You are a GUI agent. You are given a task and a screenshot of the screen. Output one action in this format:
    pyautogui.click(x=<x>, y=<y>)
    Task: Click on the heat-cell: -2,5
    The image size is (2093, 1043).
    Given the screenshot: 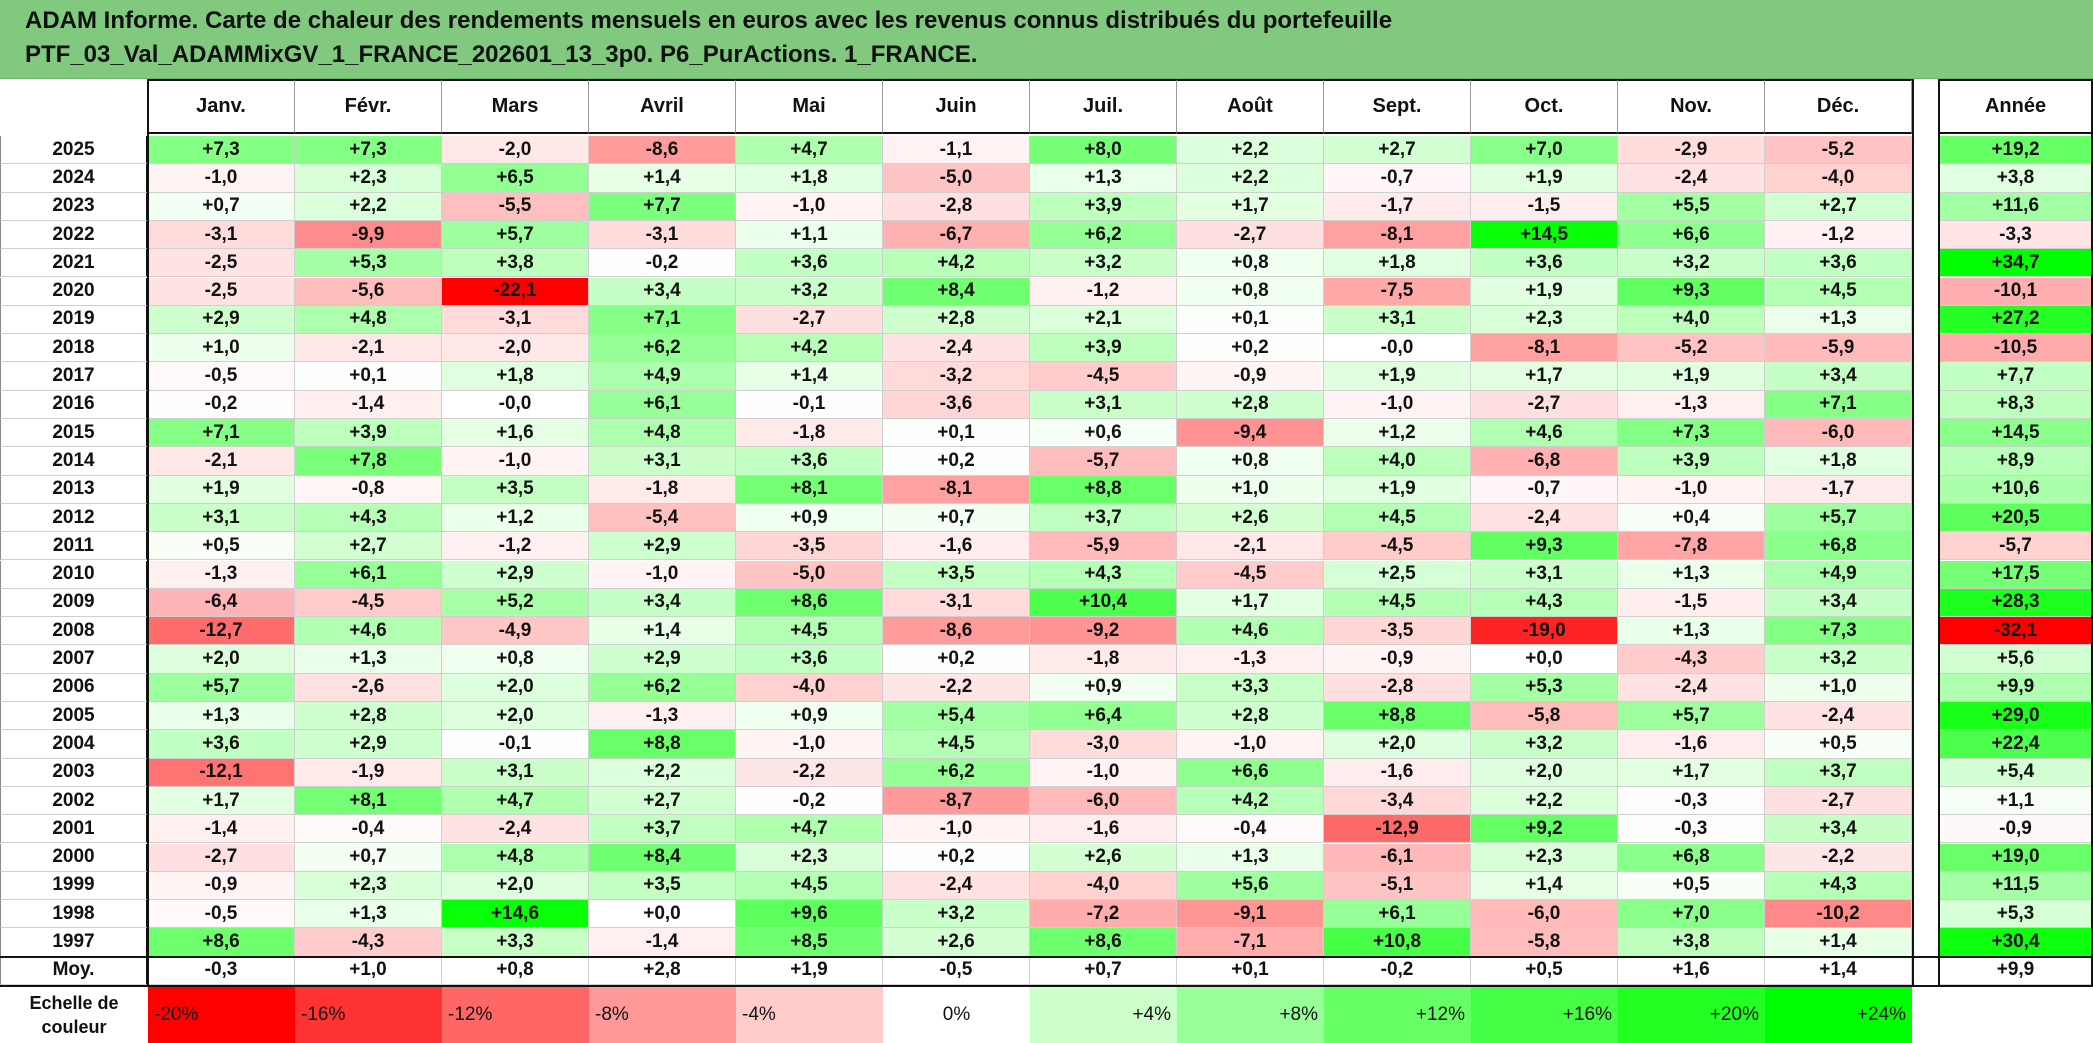 What is the action you would take?
    pyautogui.click(x=221, y=291)
    